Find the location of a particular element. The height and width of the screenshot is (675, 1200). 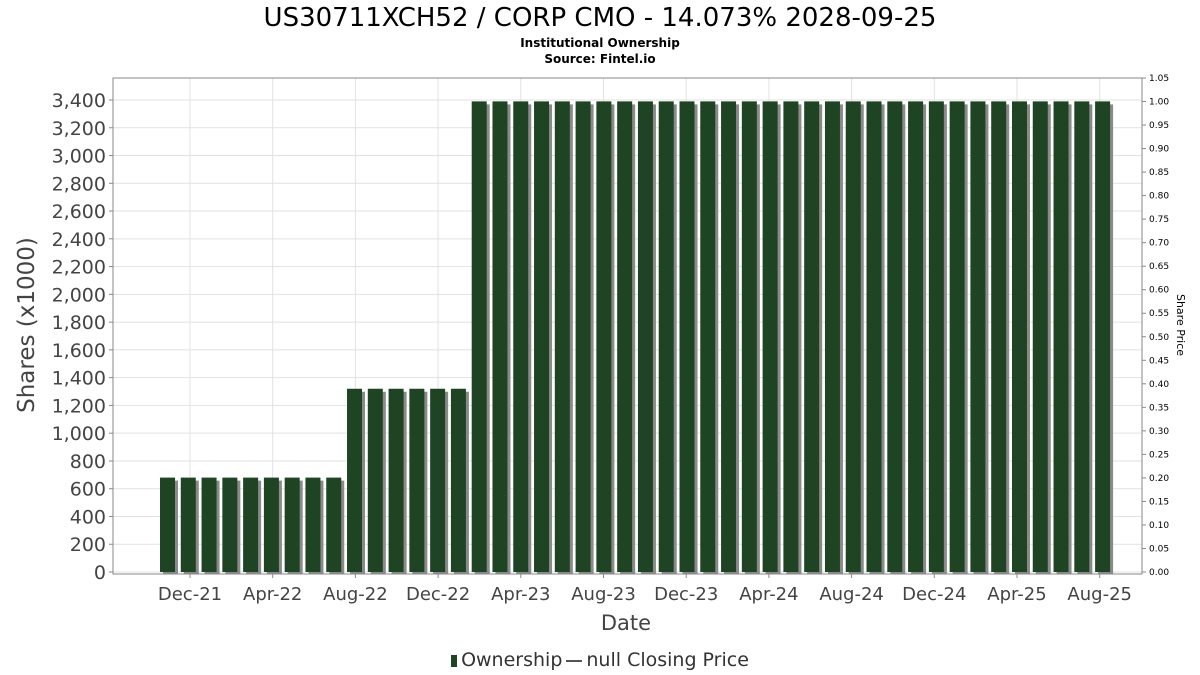

y2-tick-label: 0.55 is located at coordinates (1159, 314).